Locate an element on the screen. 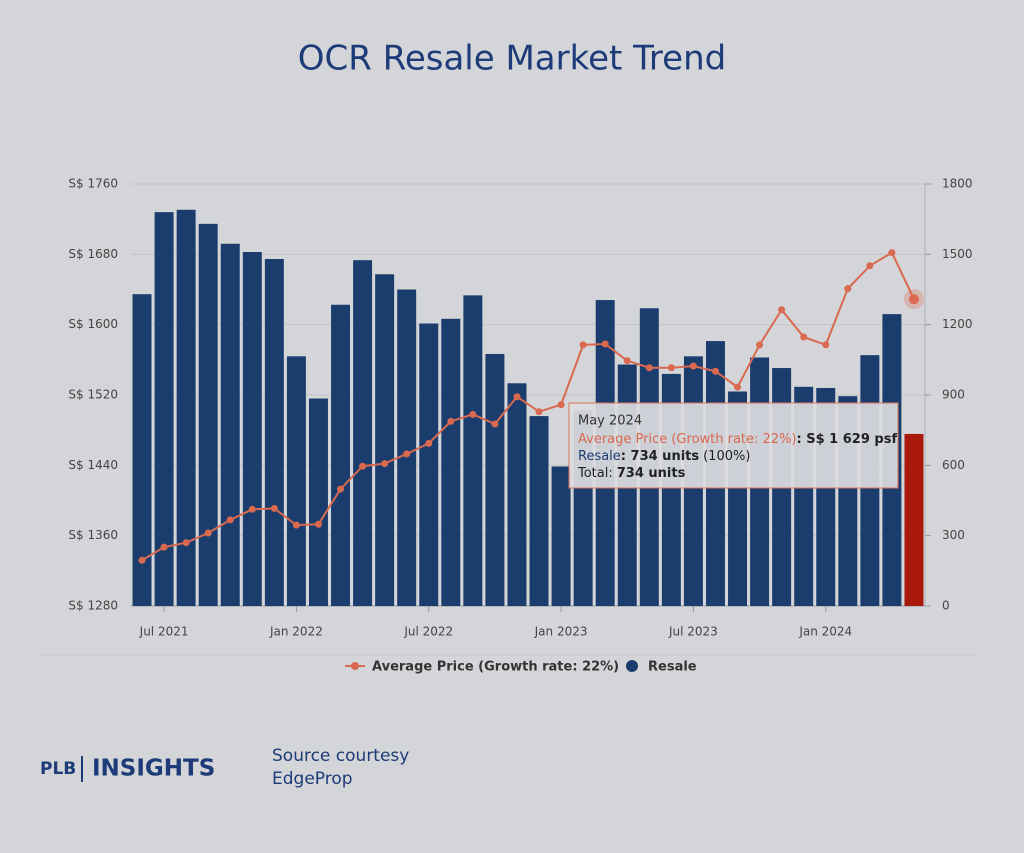  tooltip-text: Average Price (Growth rate: 22%) is located at coordinates (687, 439).